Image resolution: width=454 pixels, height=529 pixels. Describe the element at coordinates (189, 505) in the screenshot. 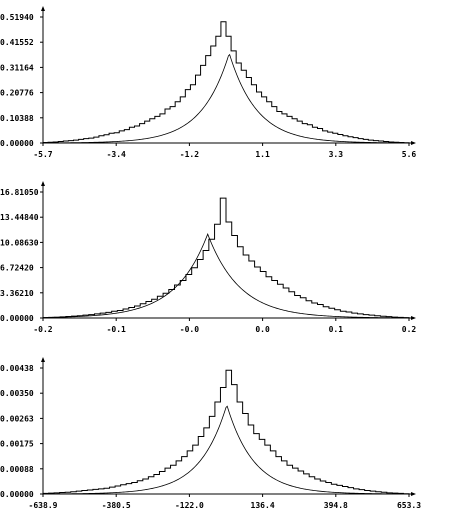

I see `x-tick-label: -122.0` at that location.